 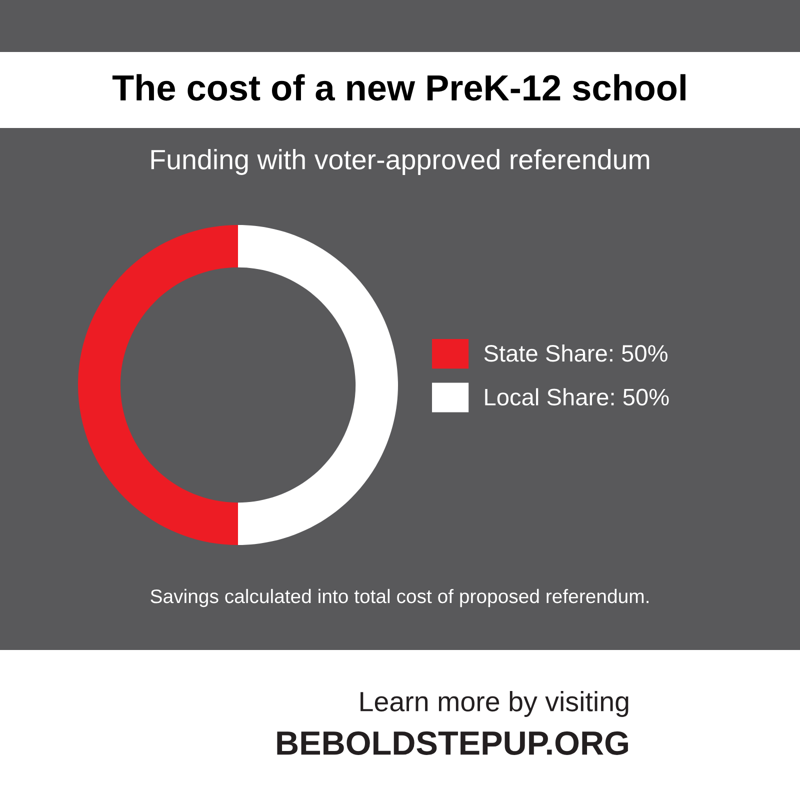 What do you see at coordinates (494, 704) in the screenshot?
I see `text: Learn more by visiting` at bounding box center [494, 704].